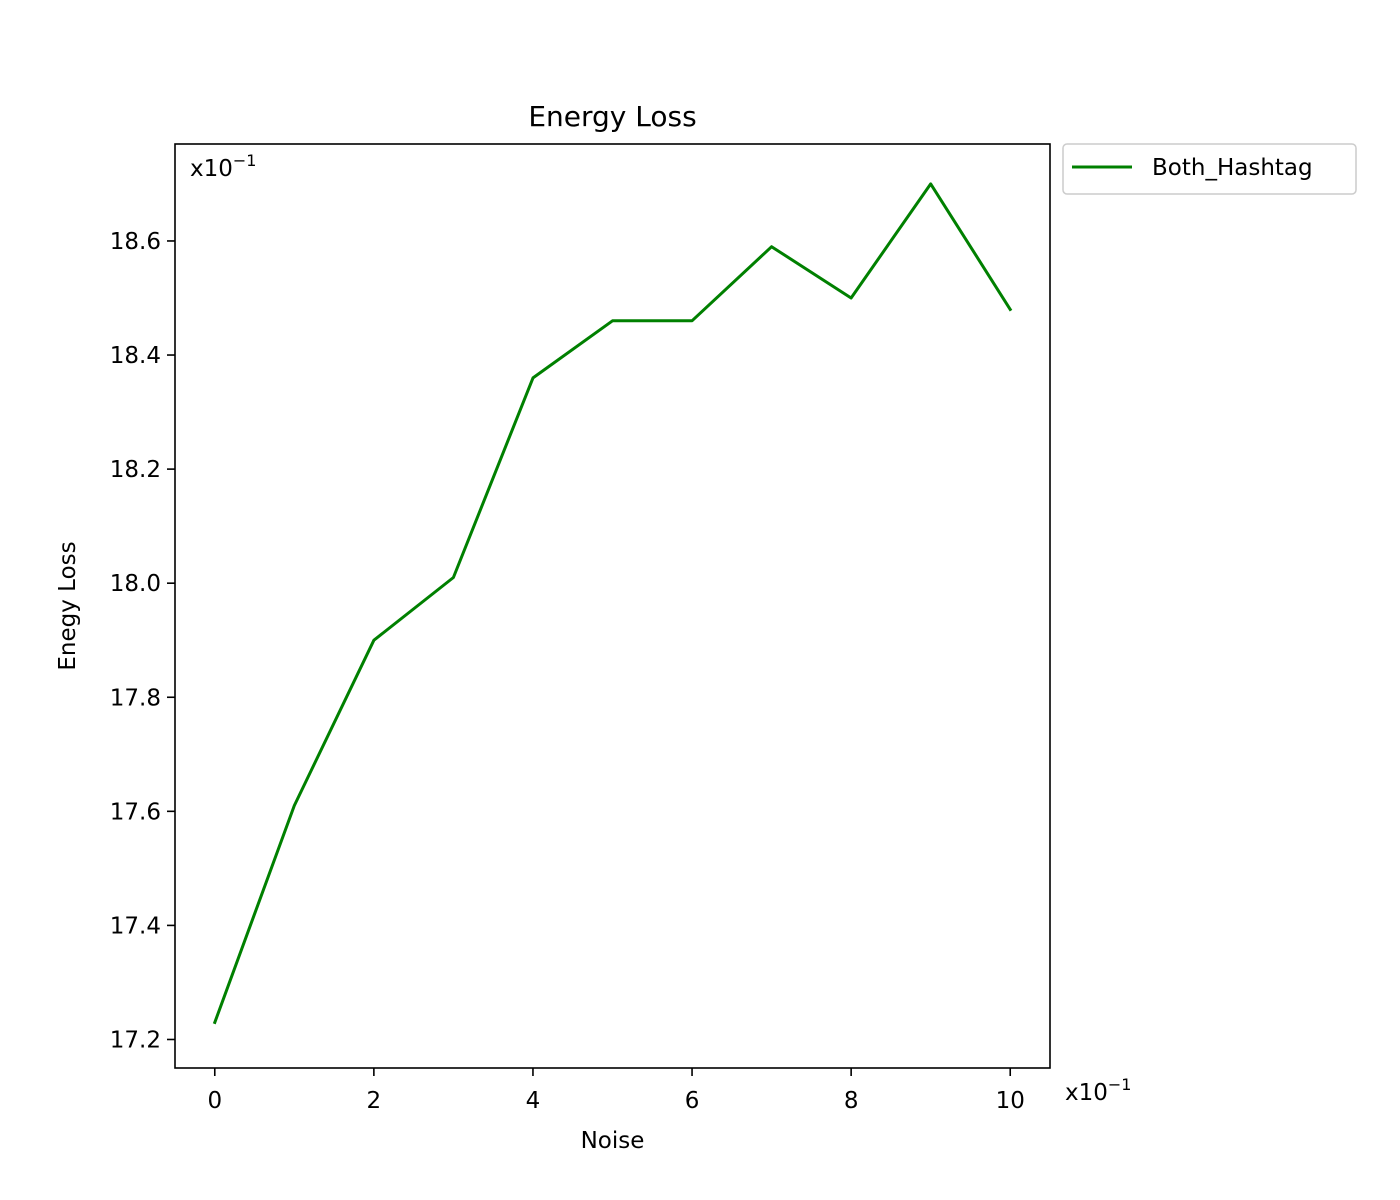  I want to click on x-tick-label: 6, so click(692, 1101).